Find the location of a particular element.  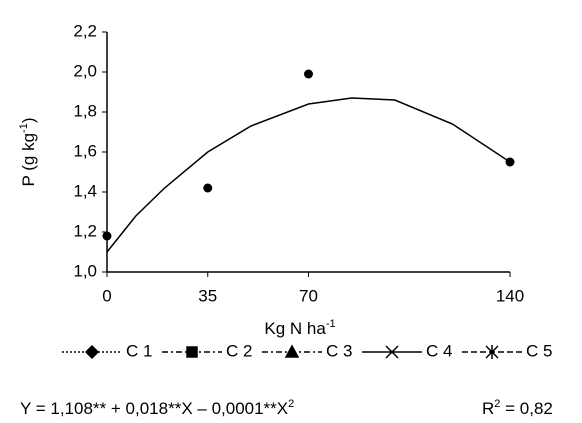

x-axis-label: Kg N ha-1 is located at coordinates (299, 328).